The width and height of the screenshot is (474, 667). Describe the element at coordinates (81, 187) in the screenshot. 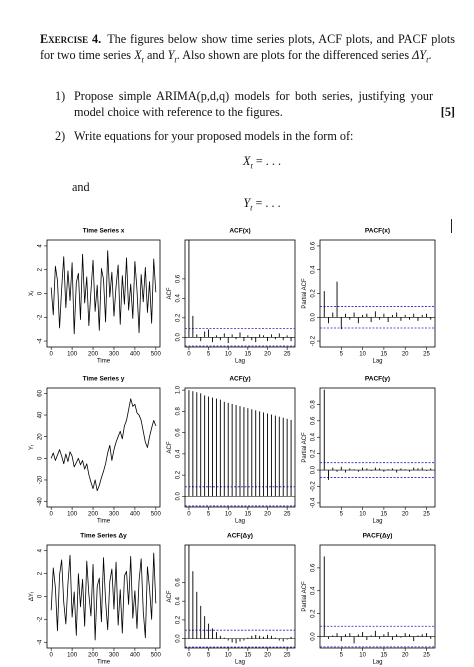

I see `connector: and` at that location.